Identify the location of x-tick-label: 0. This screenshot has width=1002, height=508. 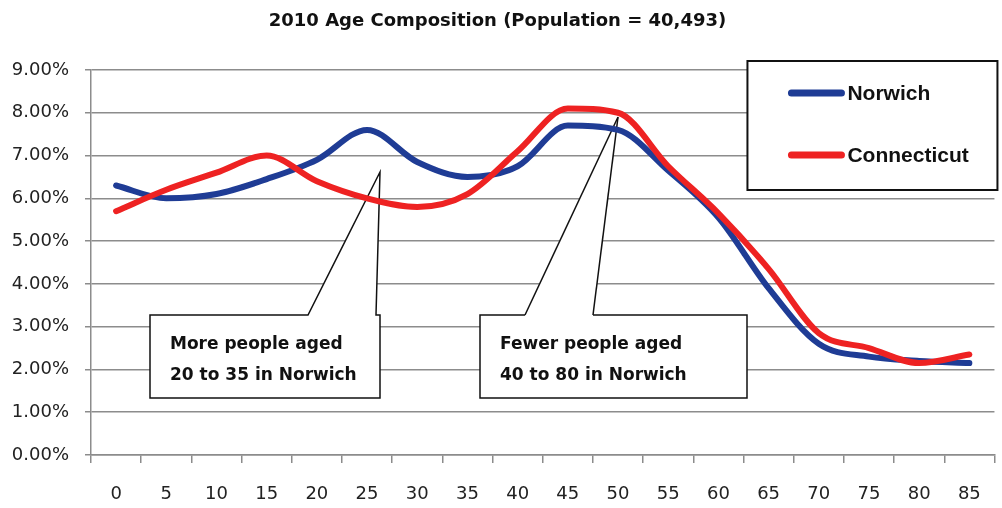
(116, 493).